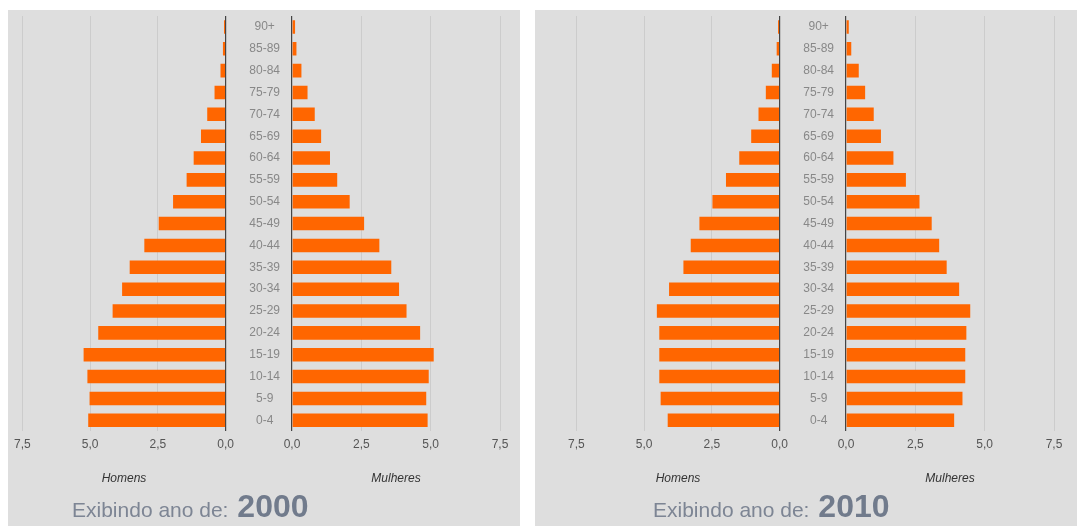 This screenshot has width=1077, height=526. Describe the element at coordinates (272, 506) in the screenshot. I see `text: 2000` at that location.